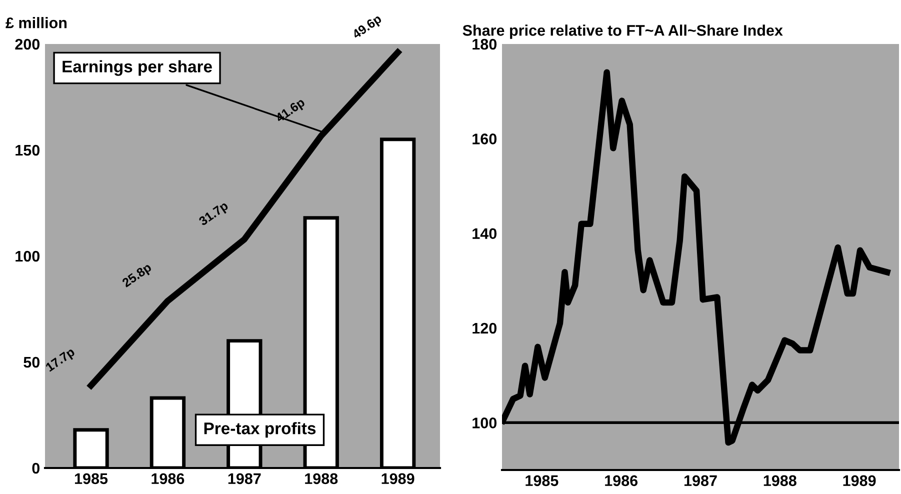 The height and width of the screenshot is (494, 901). What do you see at coordinates (484, 44) in the screenshot?
I see `y-tick-label: 180` at bounding box center [484, 44].